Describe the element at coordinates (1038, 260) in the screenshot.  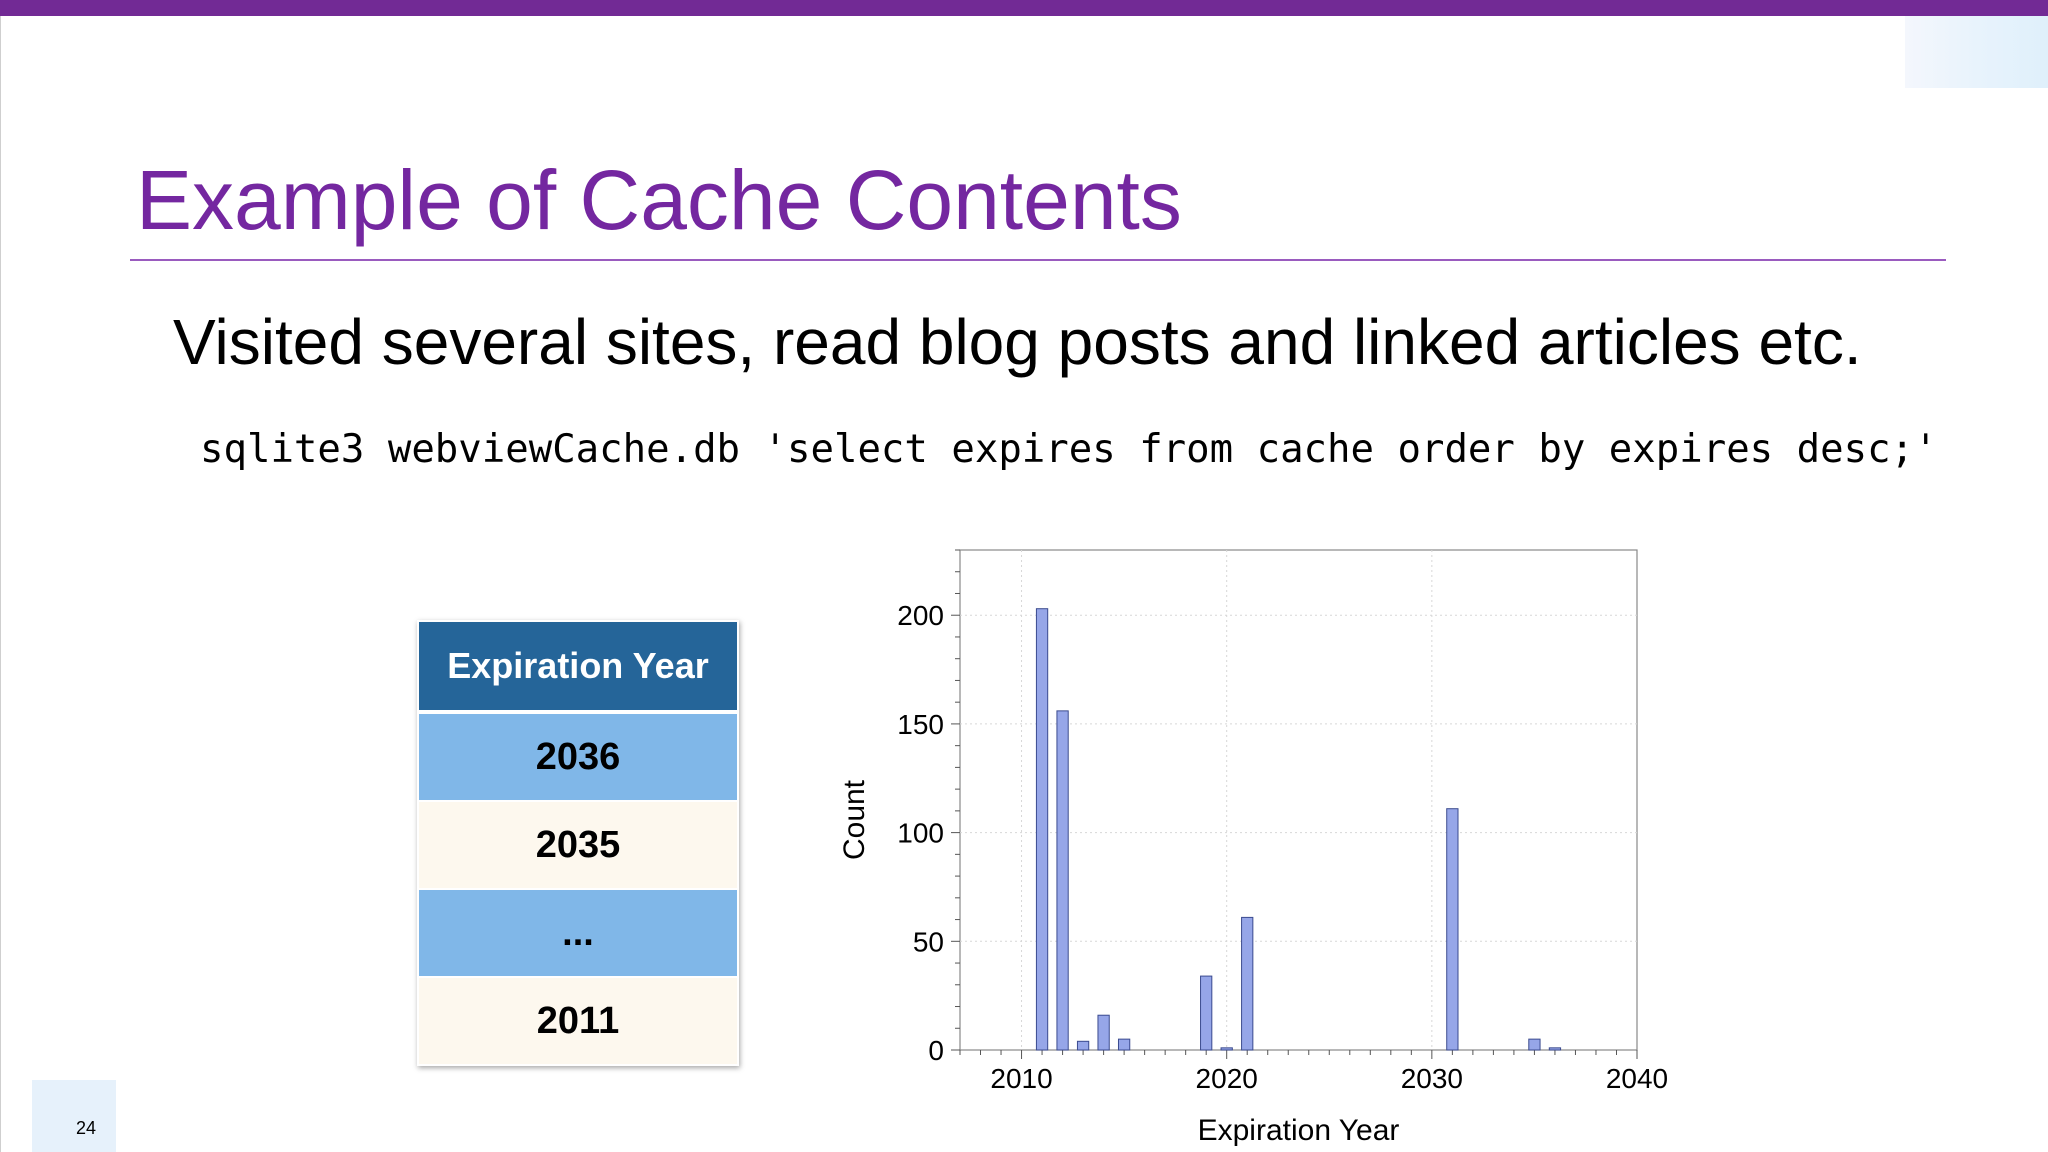
I see `title-underline` at that location.